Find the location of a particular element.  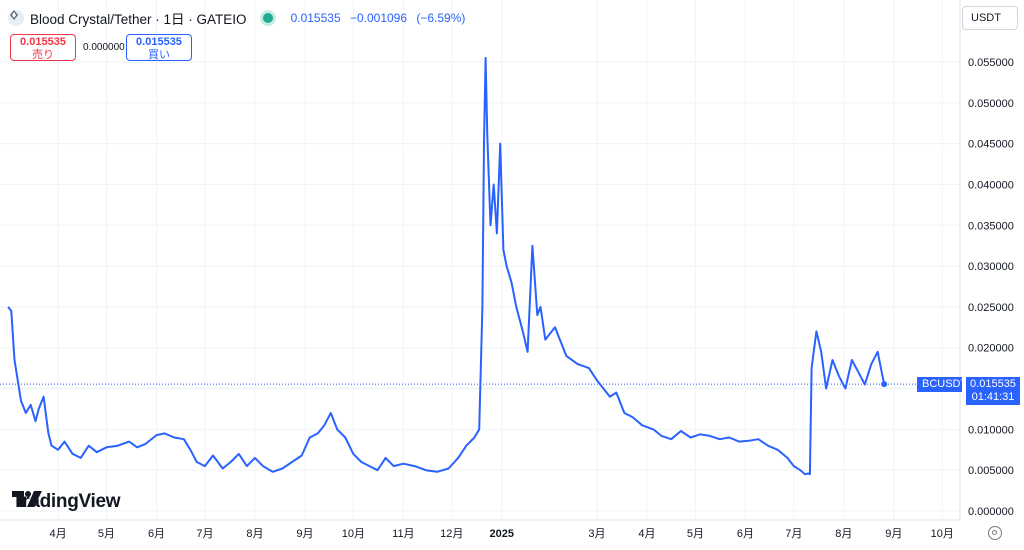

time-tick-label: 3月 is located at coordinates (596, 534).